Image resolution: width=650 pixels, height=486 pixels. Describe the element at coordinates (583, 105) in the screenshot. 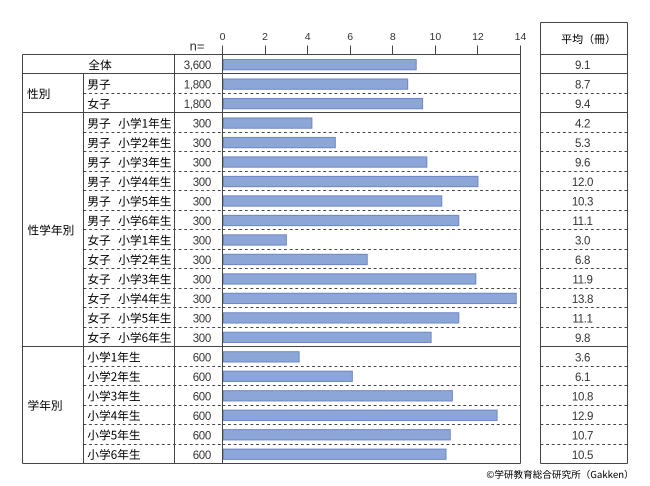

I see `svg-text: 9.4` at that location.